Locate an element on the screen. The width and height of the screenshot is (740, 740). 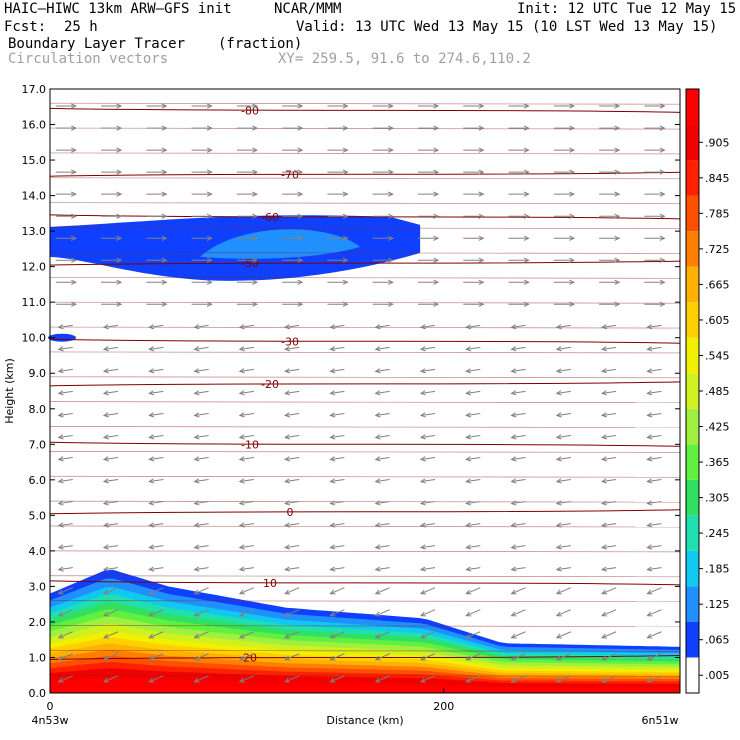
overlay-name: Circulation vectors is located at coordinates (88, 59).